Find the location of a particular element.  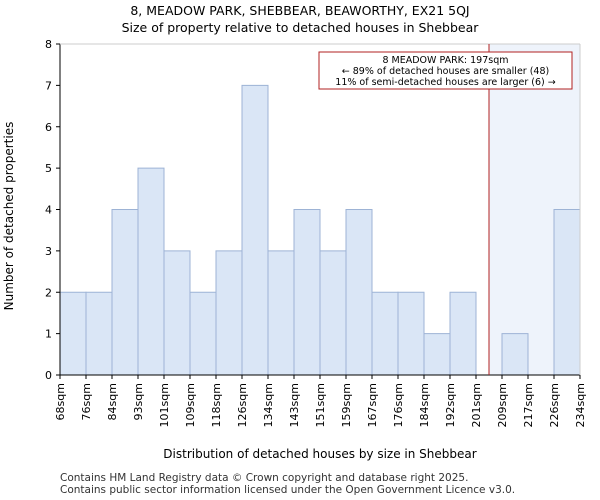

y-tick-label: 1 is located at coordinates (48, 334).